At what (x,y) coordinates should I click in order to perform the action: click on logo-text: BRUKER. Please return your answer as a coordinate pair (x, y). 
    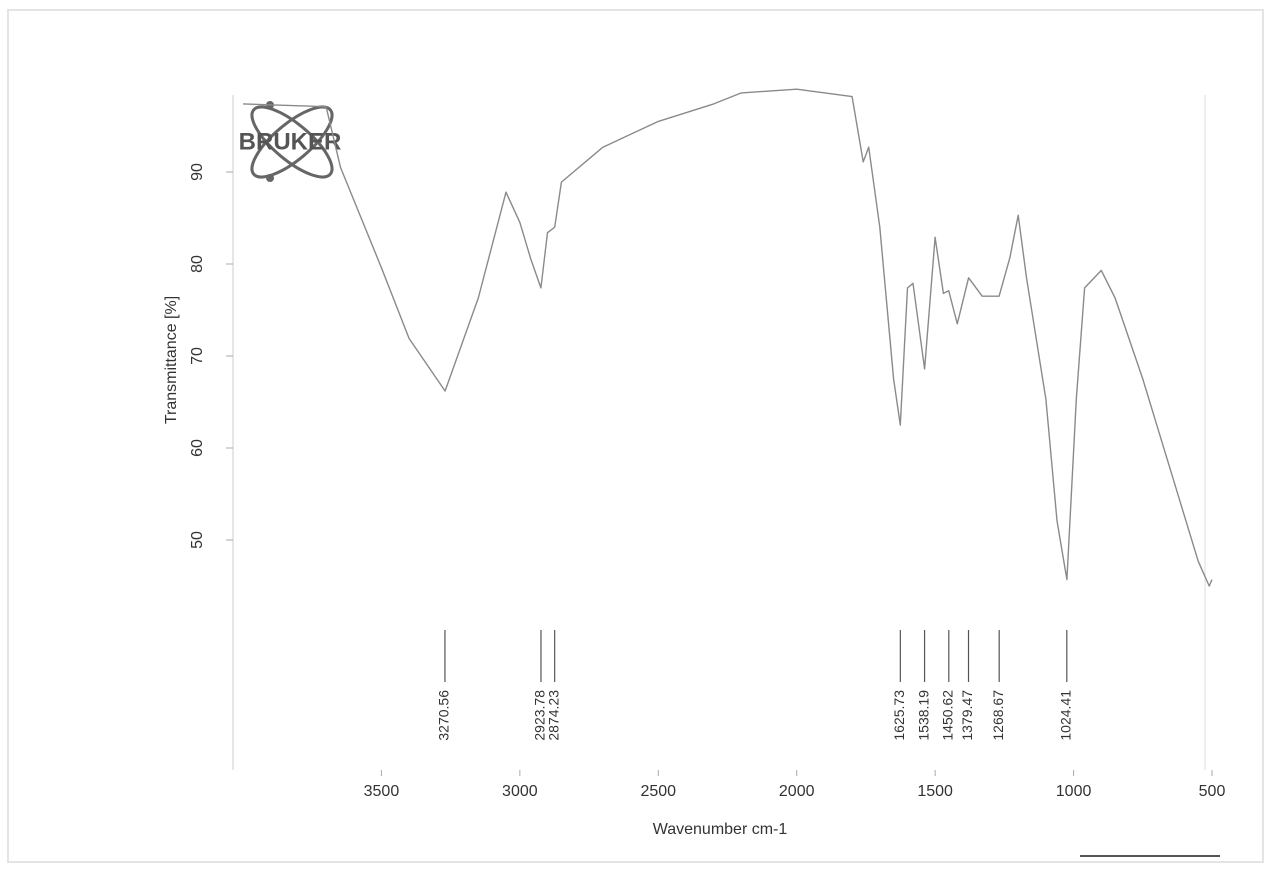
    Looking at the image, I should click on (290, 141).